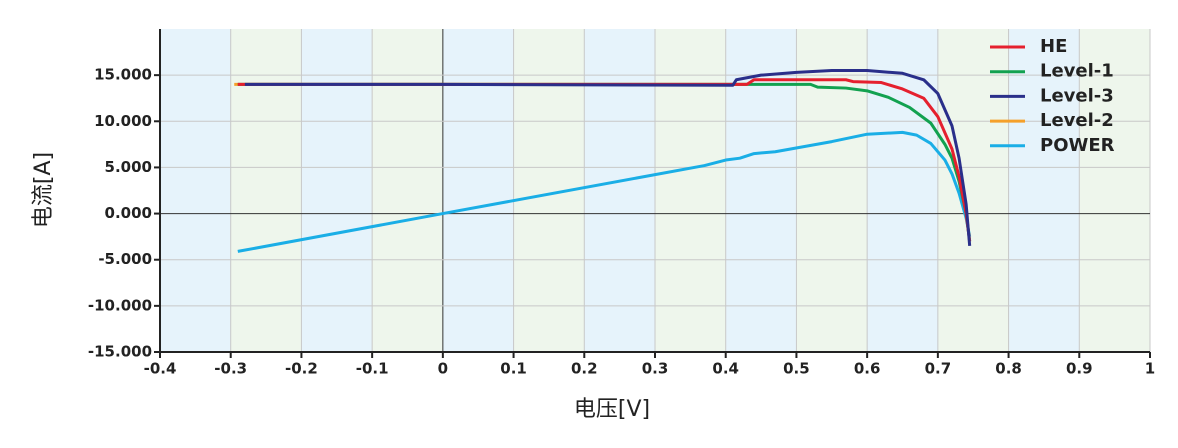 The height and width of the screenshot is (448, 1178). What do you see at coordinates (128, 213) in the screenshot?
I see `y-tick-label: 0.000` at bounding box center [128, 213].